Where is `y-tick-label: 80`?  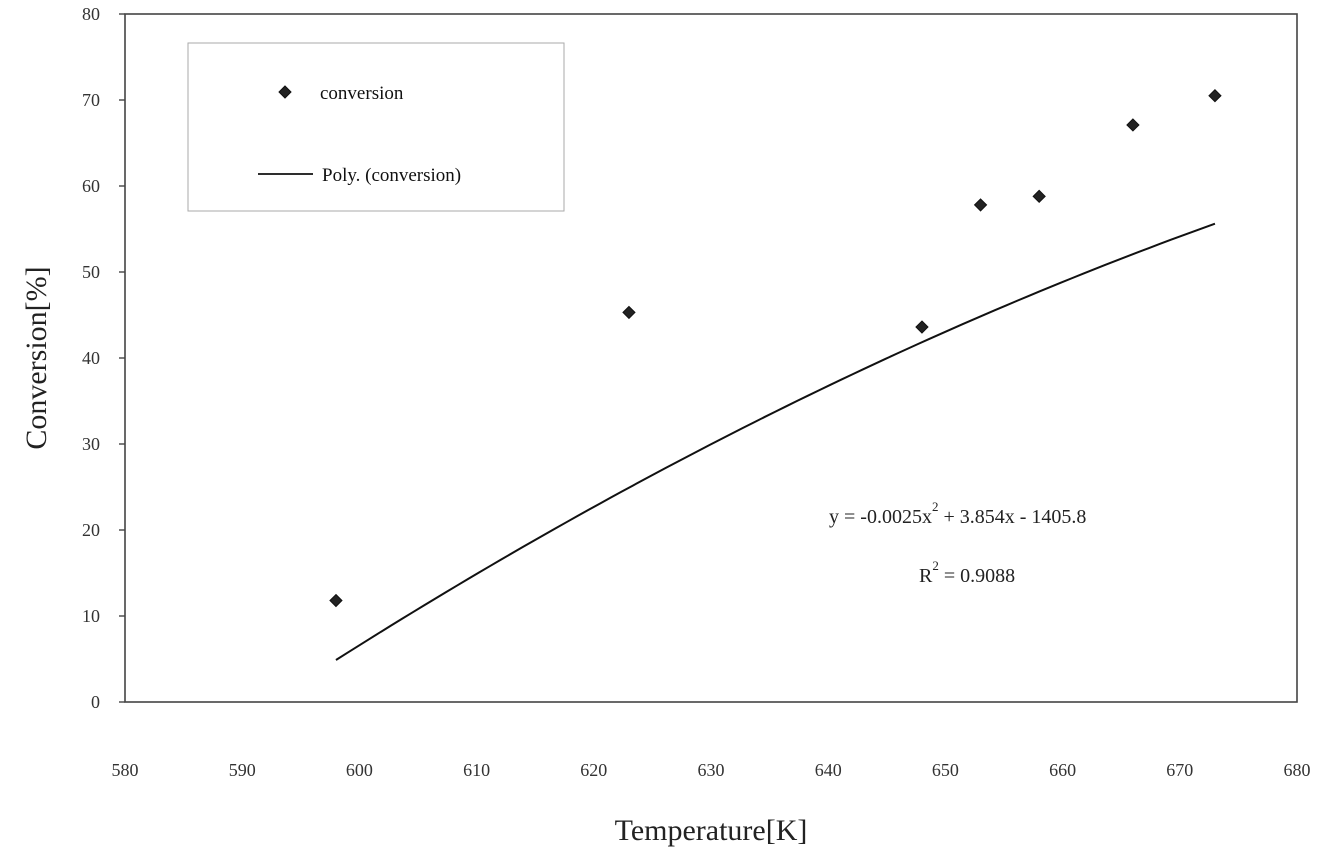 y-tick-label: 80 is located at coordinates (91, 14).